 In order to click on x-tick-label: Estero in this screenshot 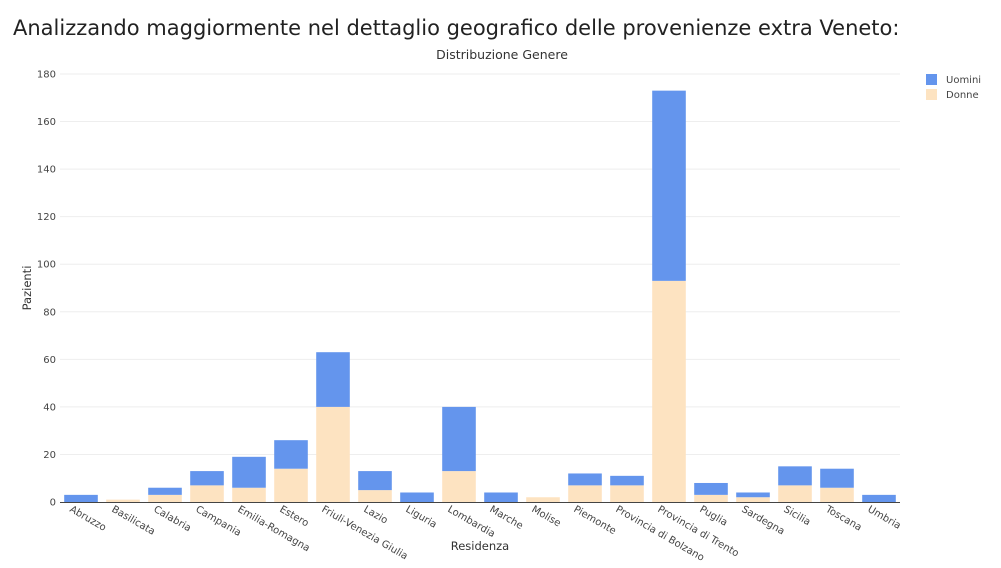, I will do `click(294, 516)`.